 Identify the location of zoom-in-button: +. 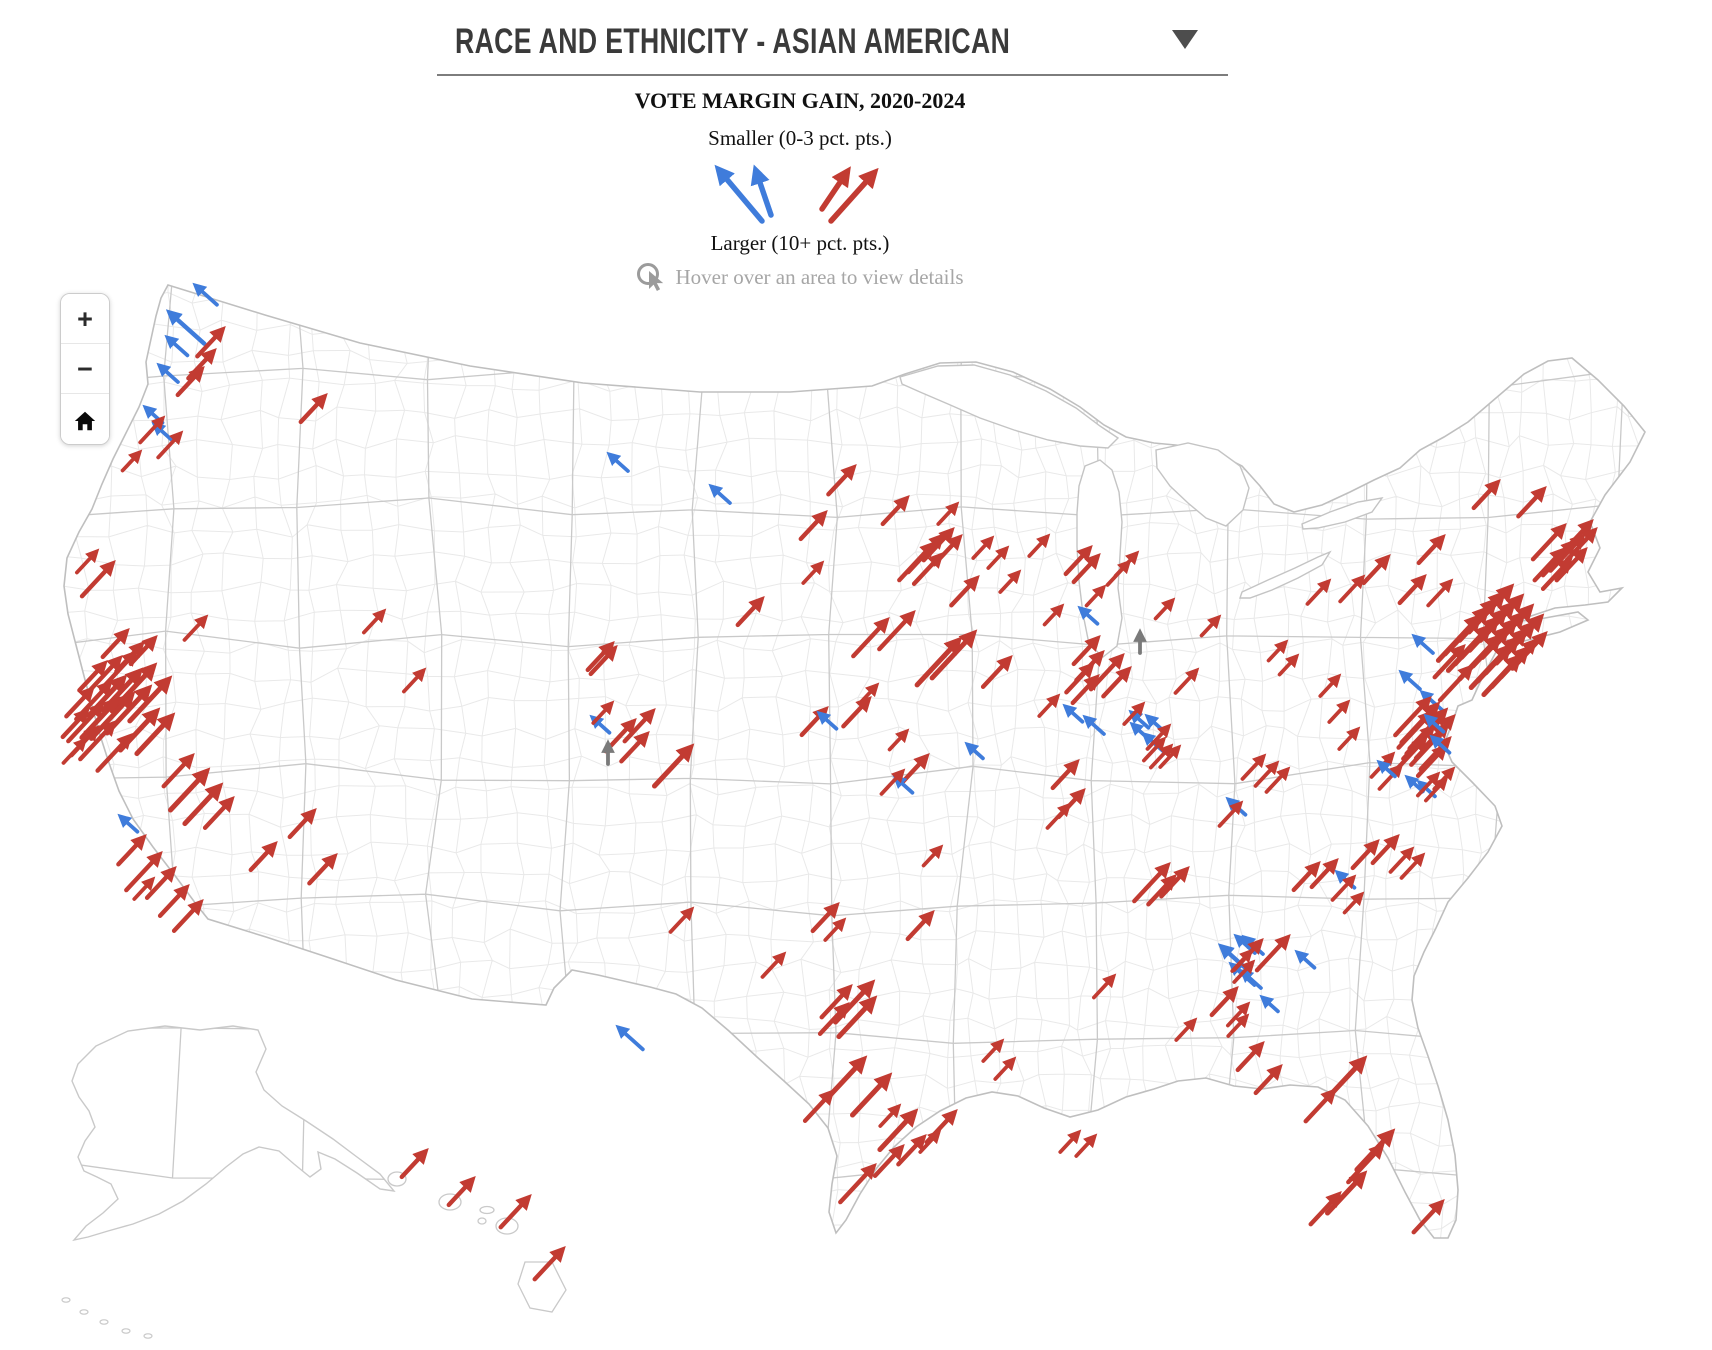
(85, 319).